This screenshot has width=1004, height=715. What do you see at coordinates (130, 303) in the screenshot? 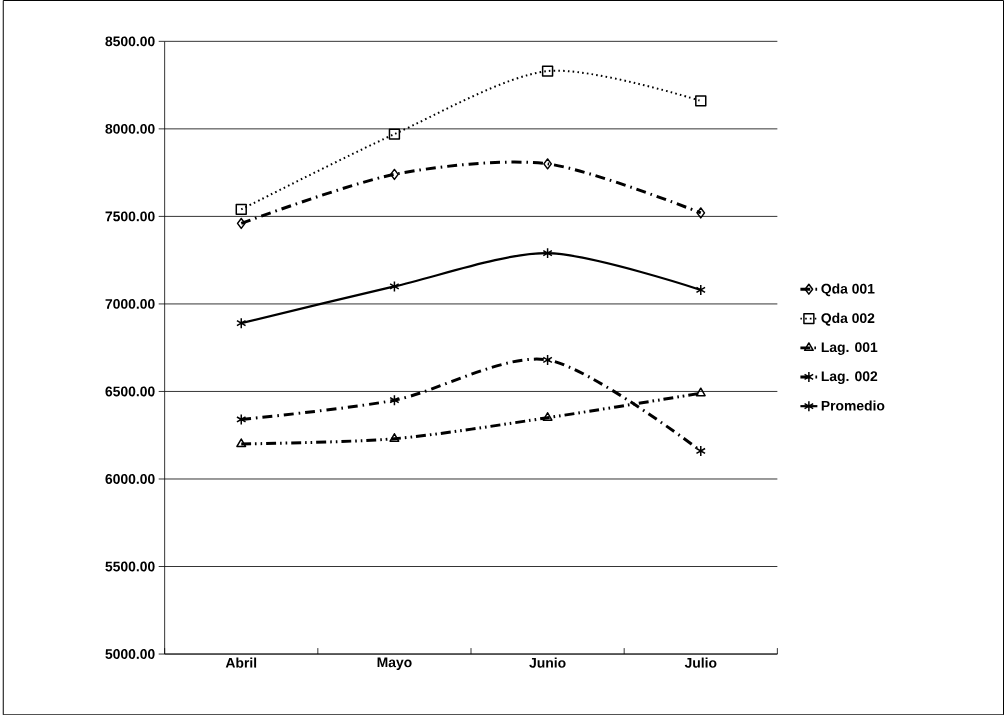
I see `y-tick-label: 7000.00` at bounding box center [130, 303].